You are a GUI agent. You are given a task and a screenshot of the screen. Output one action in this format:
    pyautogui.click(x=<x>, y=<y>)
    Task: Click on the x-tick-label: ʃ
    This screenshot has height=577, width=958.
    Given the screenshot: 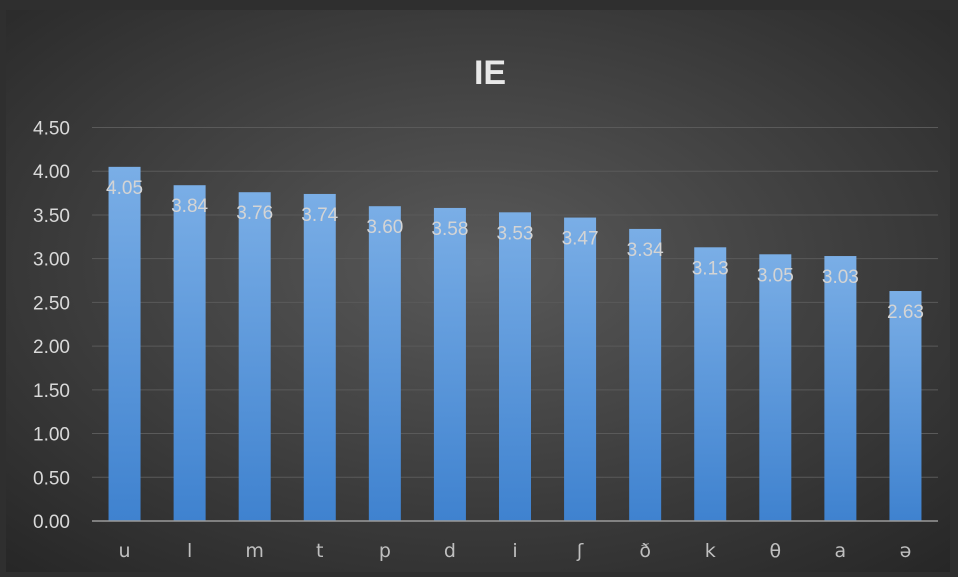 What is the action you would take?
    pyautogui.click(x=580, y=551)
    